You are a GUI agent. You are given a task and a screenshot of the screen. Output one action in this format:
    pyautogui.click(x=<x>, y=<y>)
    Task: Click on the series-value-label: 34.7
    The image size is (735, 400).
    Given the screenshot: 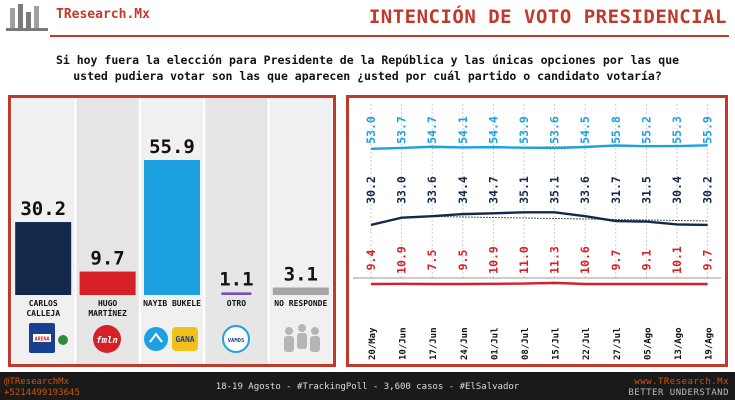 What is the action you would take?
    pyautogui.click(x=493, y=190)
    